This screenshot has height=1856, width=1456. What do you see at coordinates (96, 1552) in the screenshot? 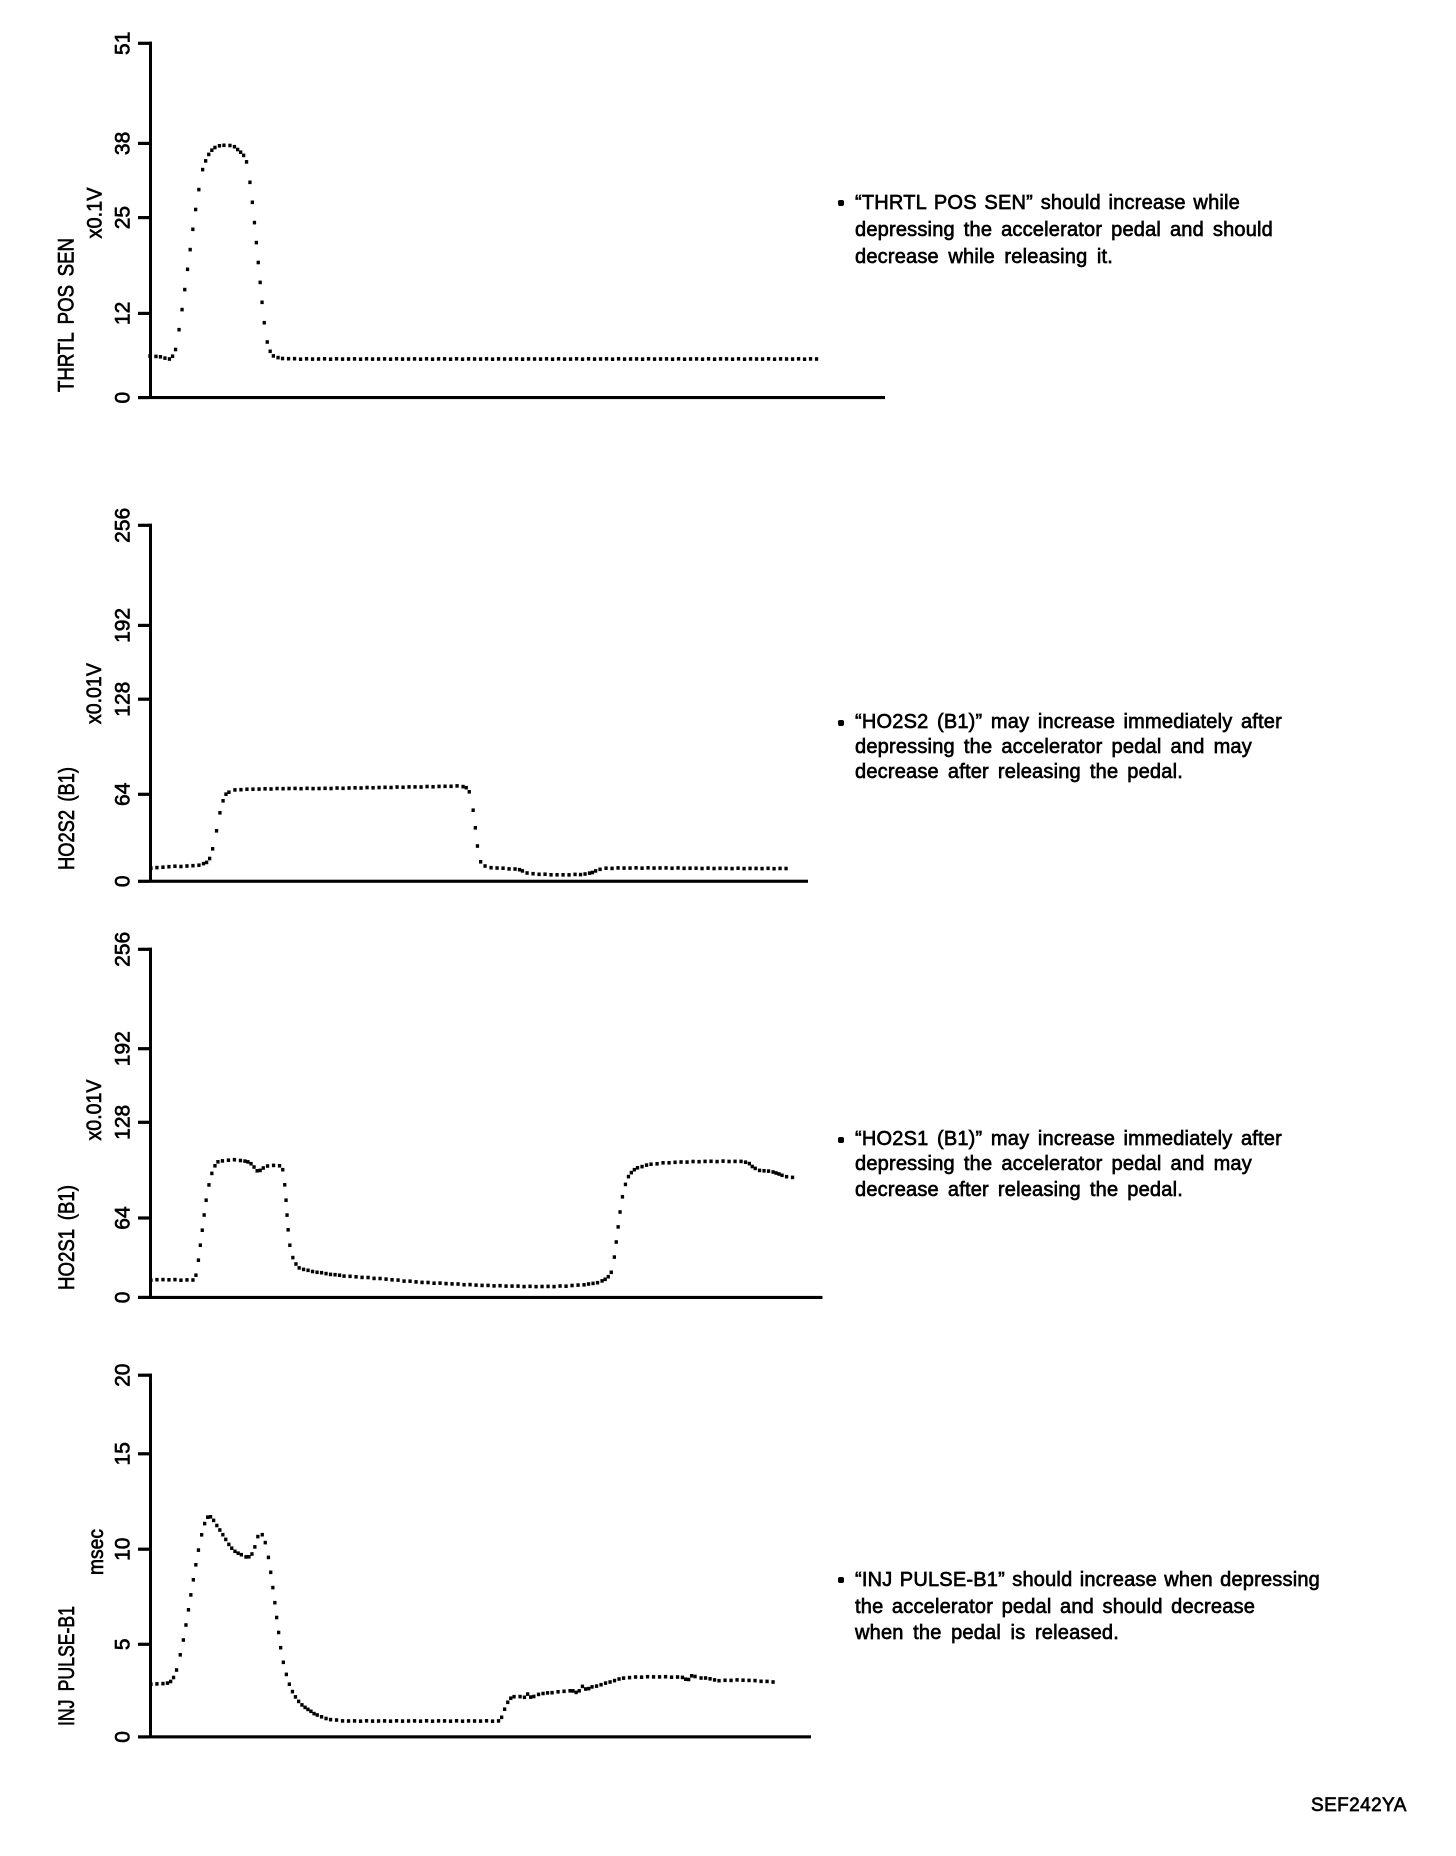
I see `svg-text: msec` at bounding box center [96, 1552].